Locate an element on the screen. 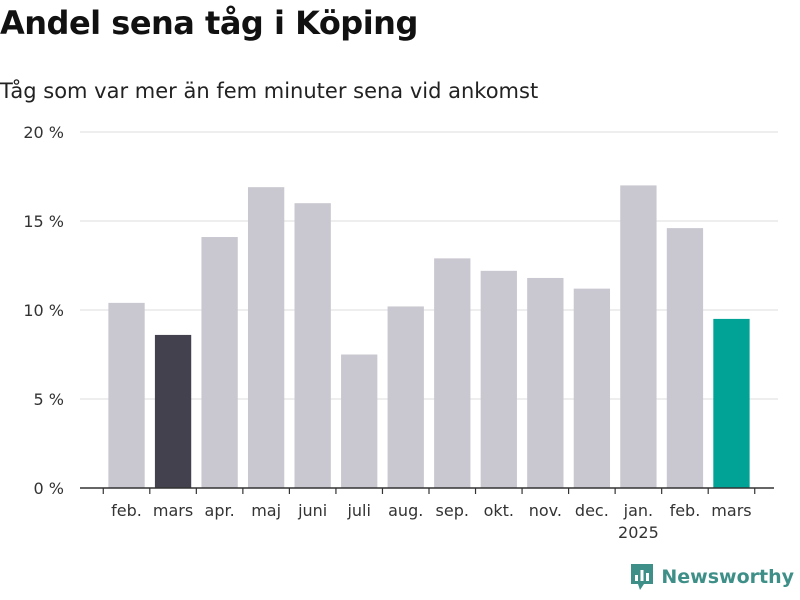  newsworthy-logo: Newsworthy is located at coordinates (711, 577).